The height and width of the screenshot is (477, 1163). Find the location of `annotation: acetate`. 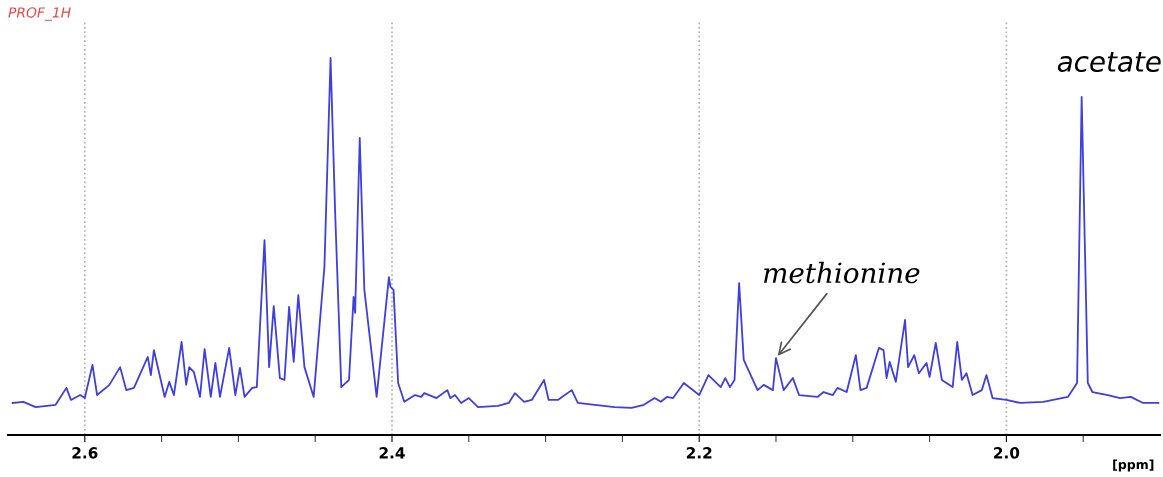

annotation: acetate is located at coordinates (1109, 62).